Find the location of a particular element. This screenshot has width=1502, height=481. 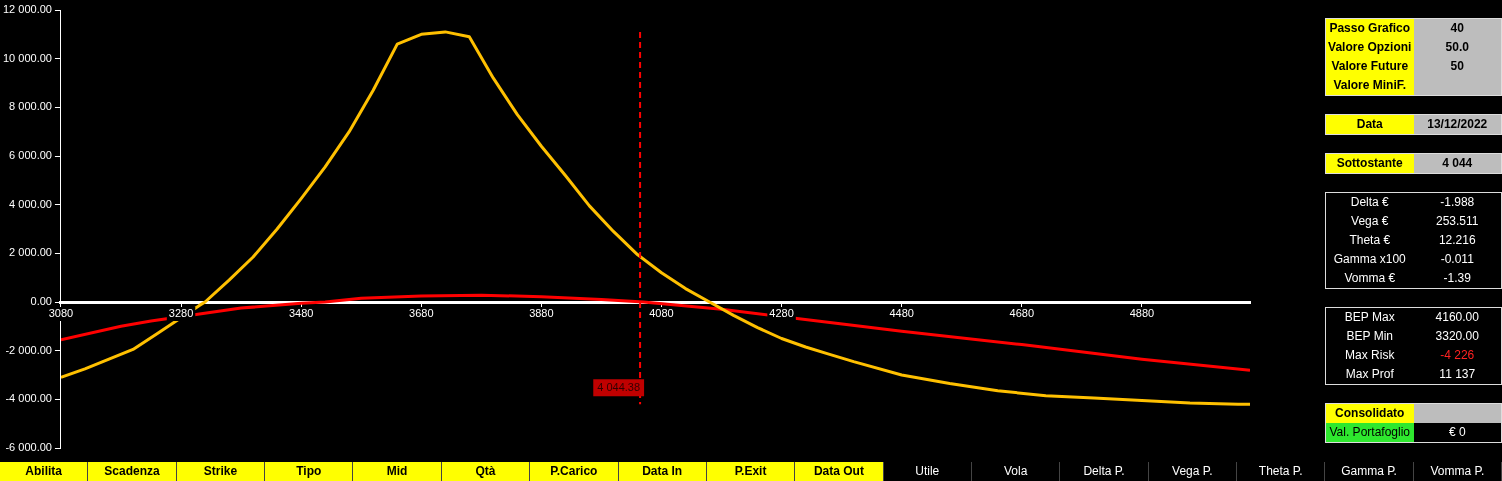

x-tick-label: 3480 is located at coordinates (301, 313).